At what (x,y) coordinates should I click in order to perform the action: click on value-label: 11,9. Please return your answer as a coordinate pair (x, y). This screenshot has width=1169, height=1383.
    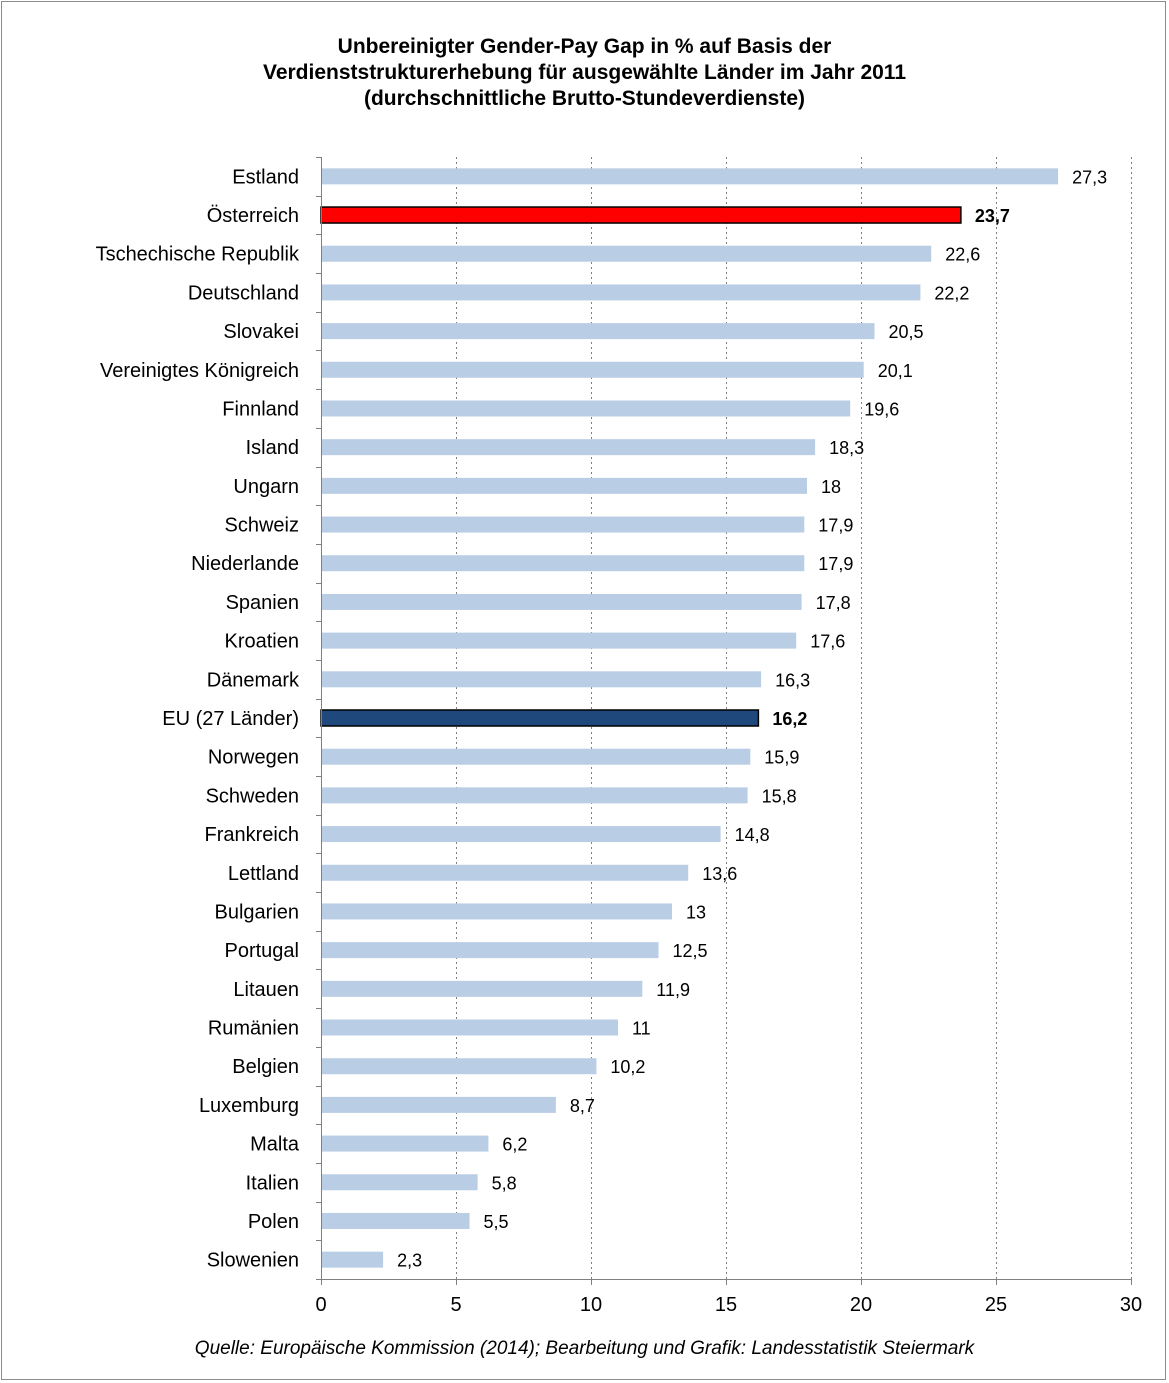
    Looking at the image, I should click on (673, 990).